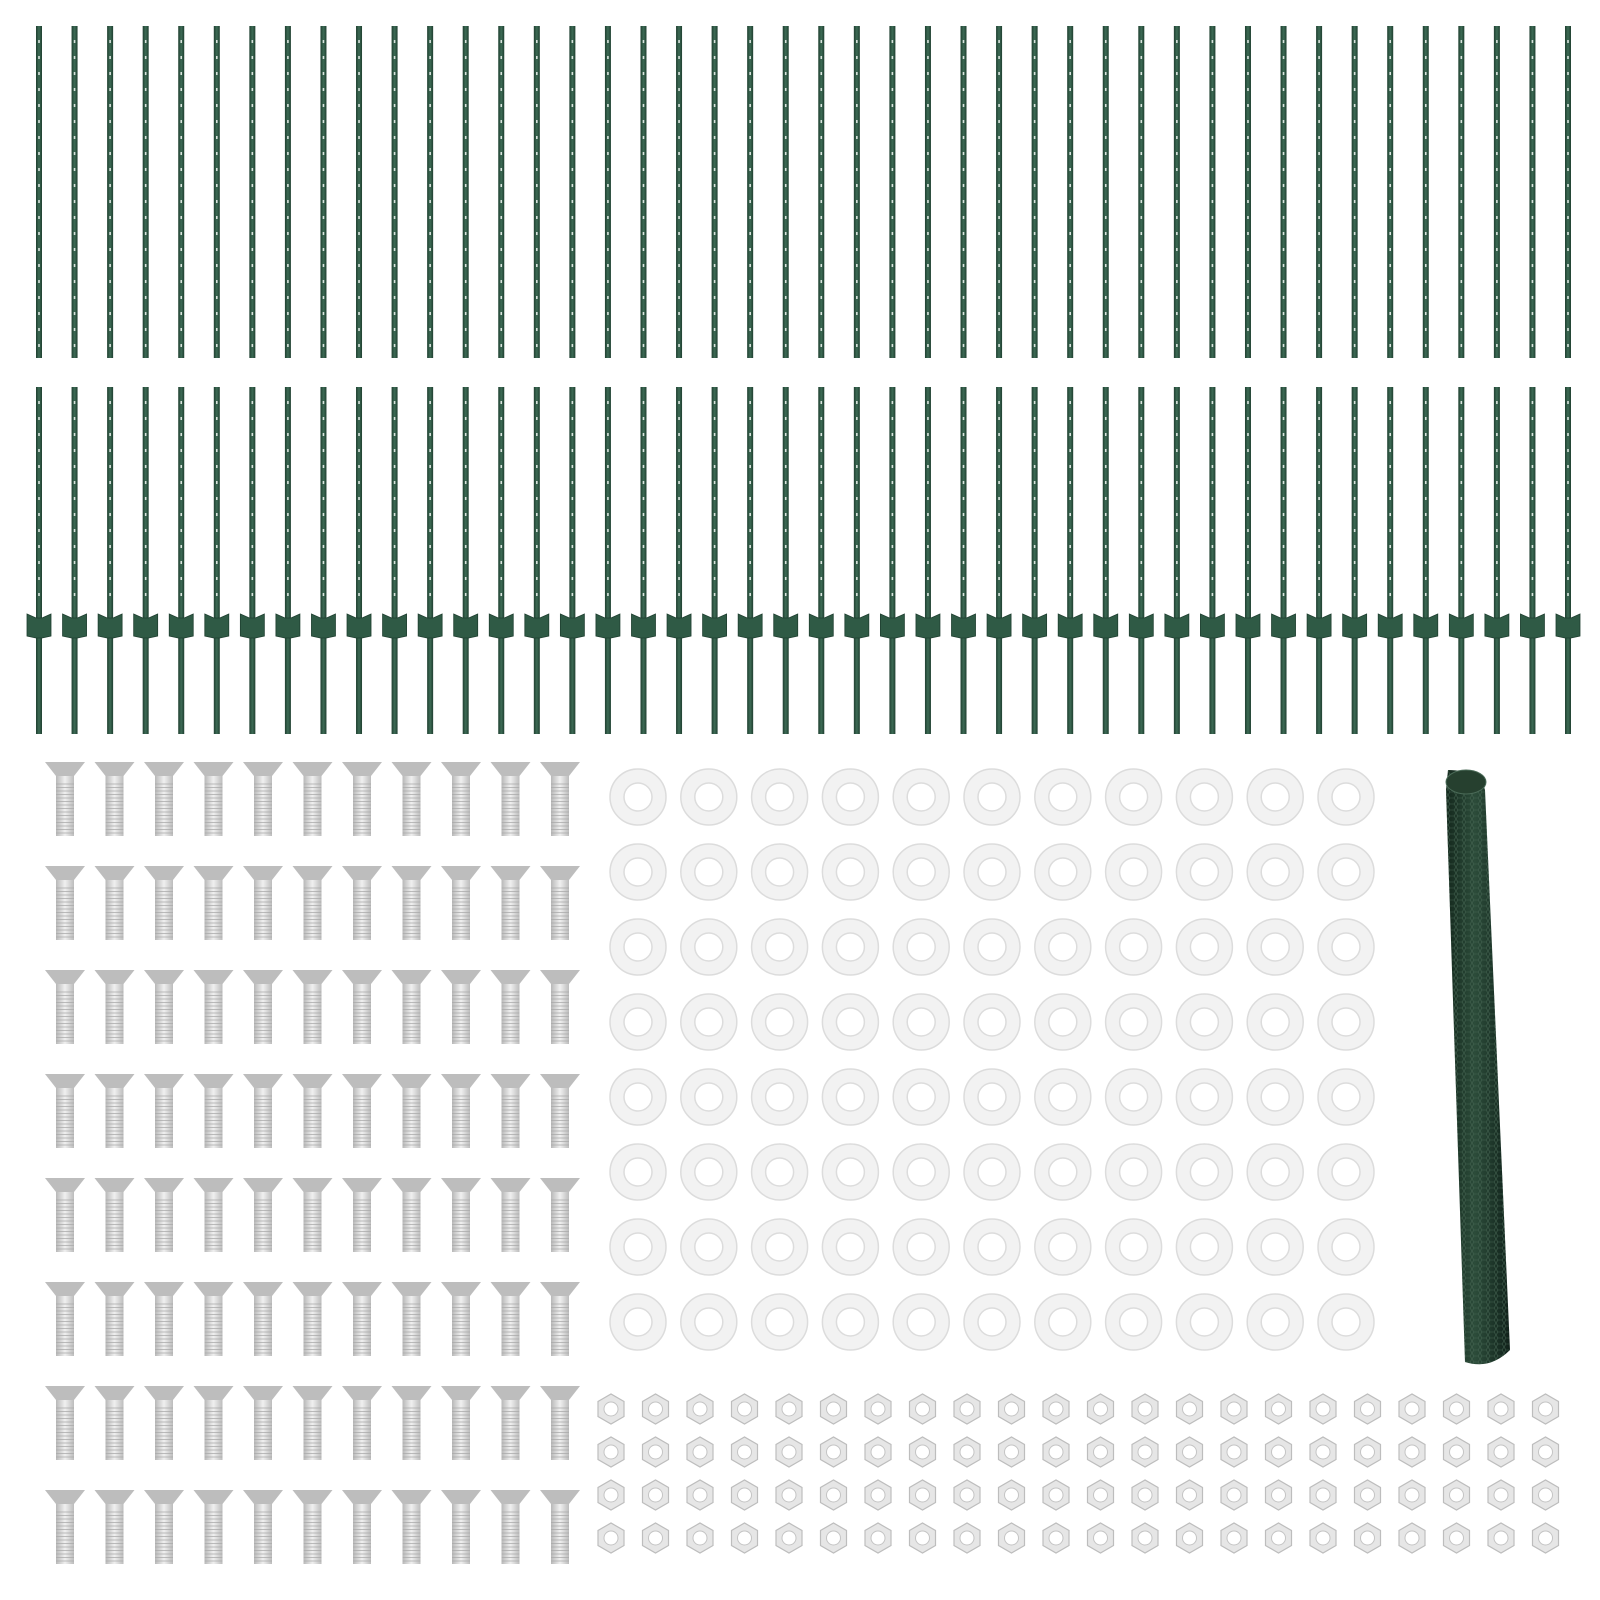 Image resolution: width=1600 pixels, height=1600 pixels. What do you see at coordinates (1078, 1473) in the screenshot?
I see `nut-grid` at bounding box center [1078, 1473].